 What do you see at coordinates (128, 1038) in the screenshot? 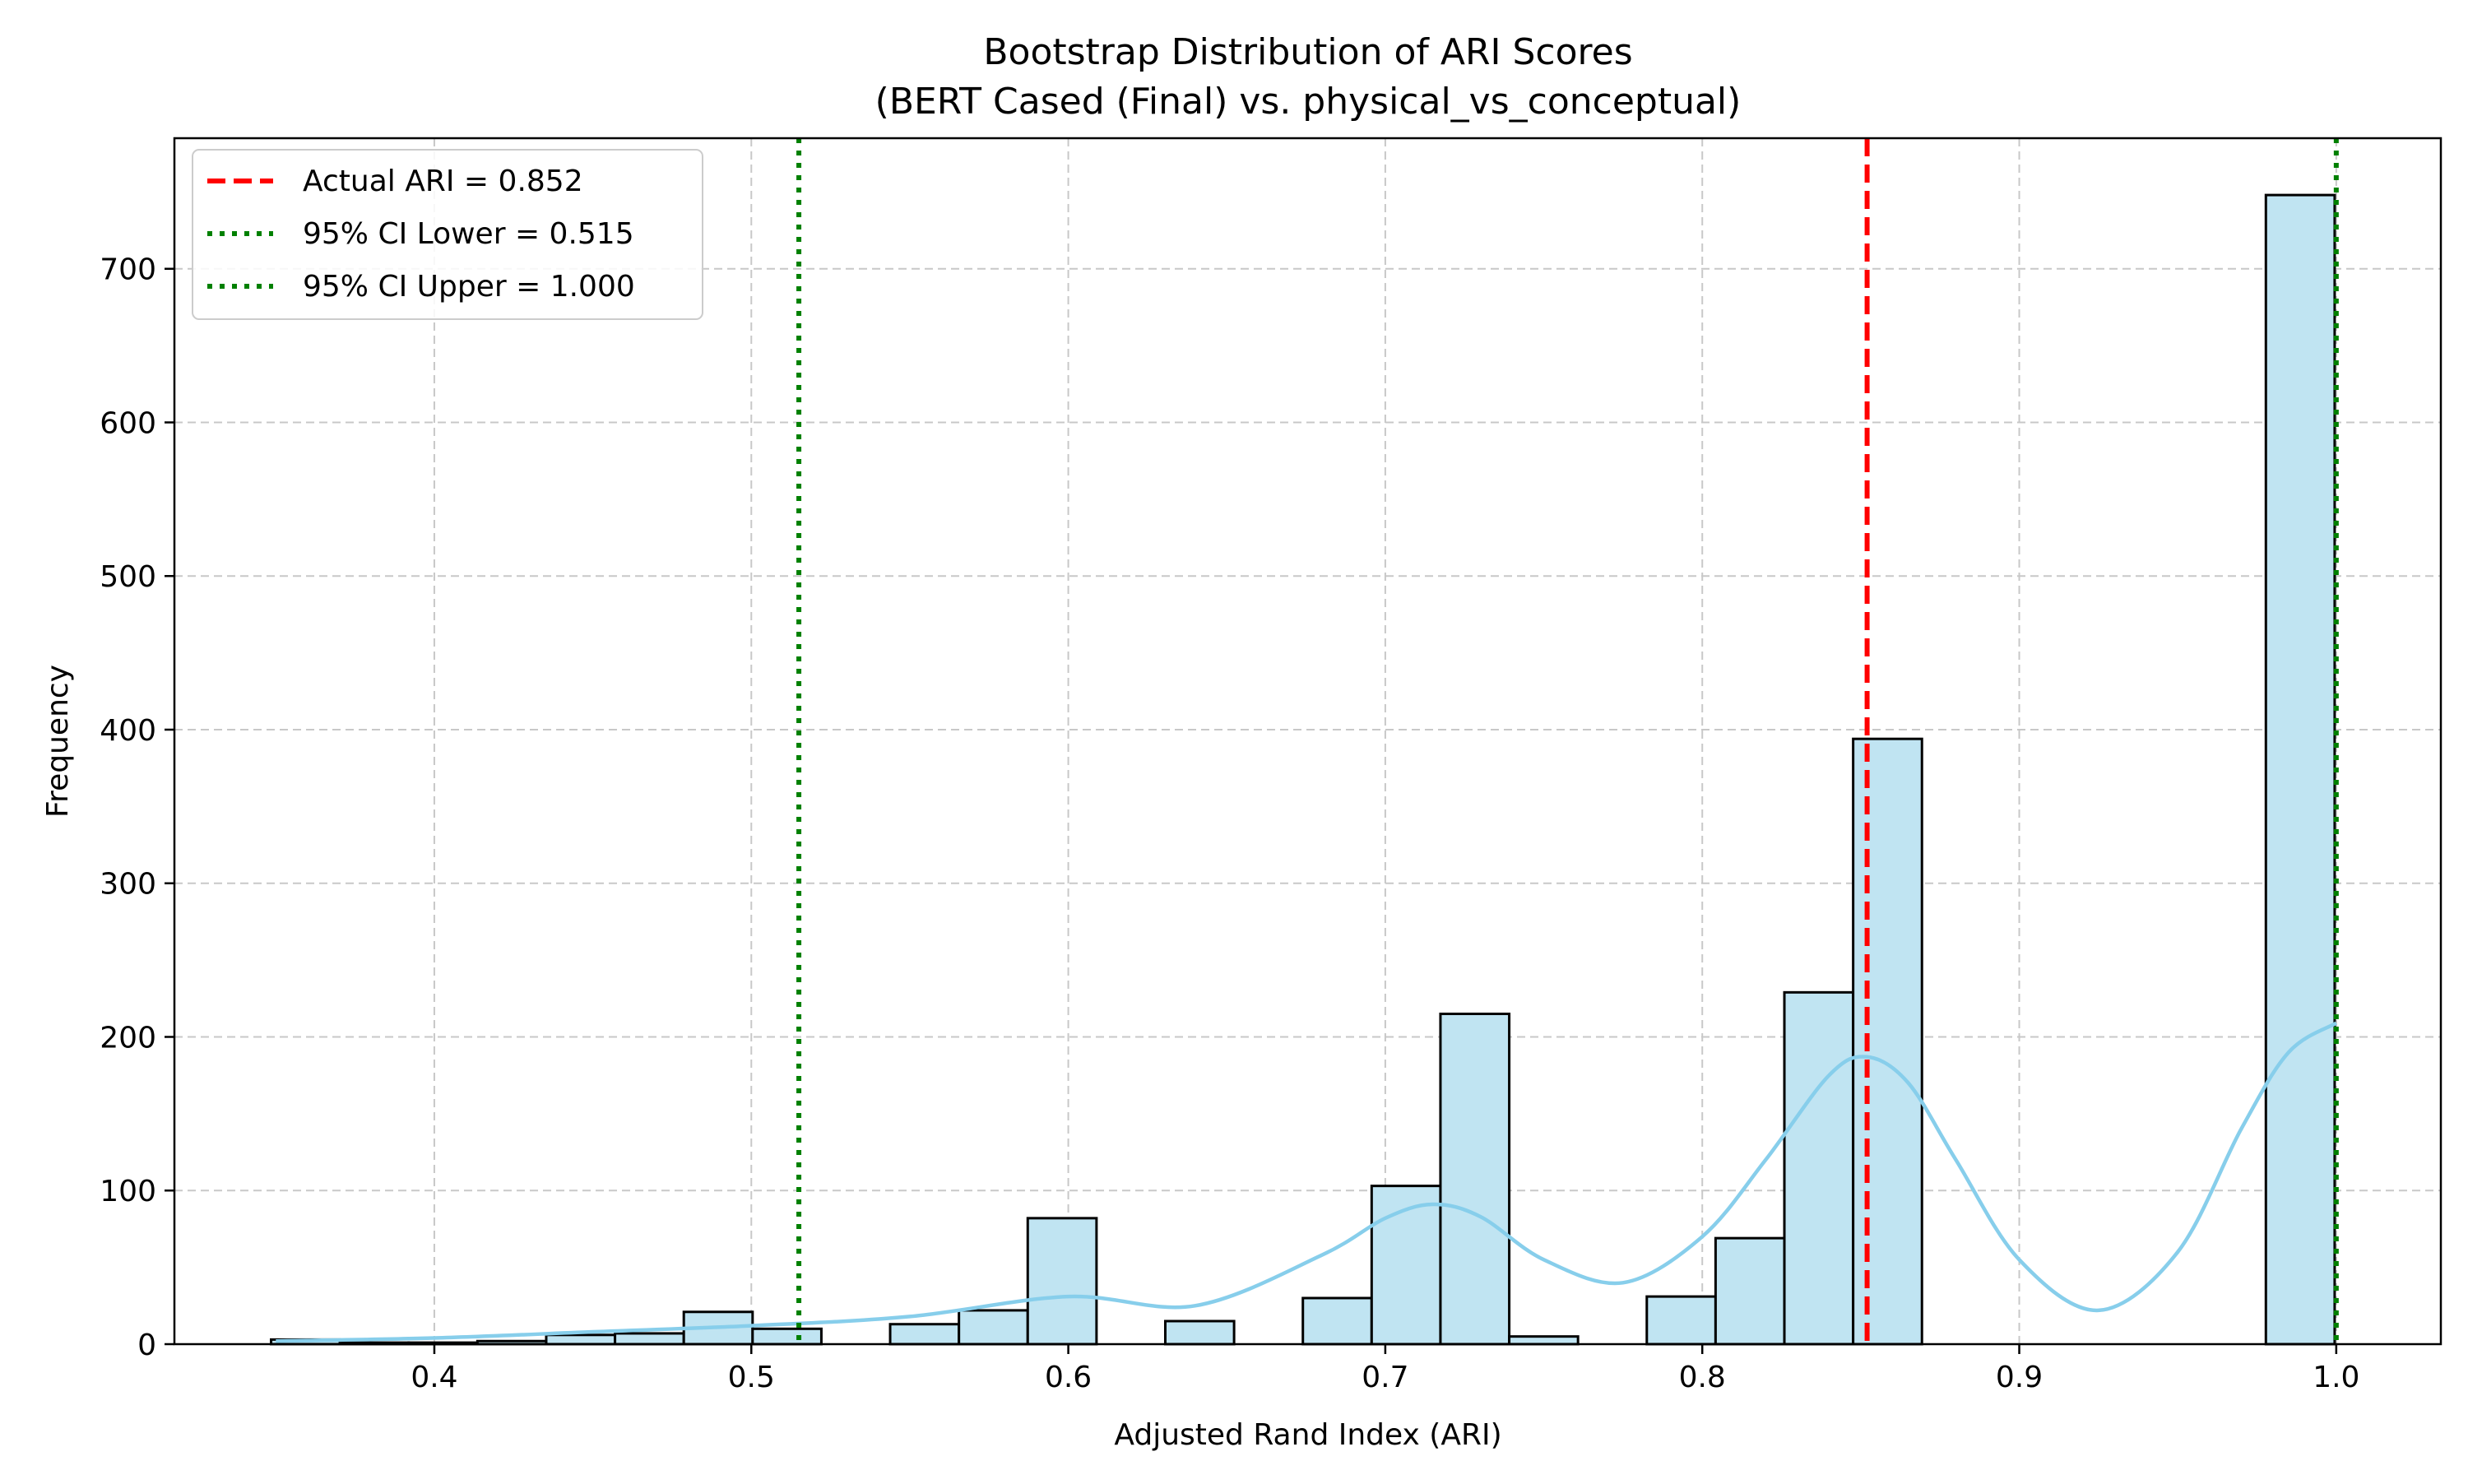
I see `y-tick-label: 200` at bounding box center [128, 1038].